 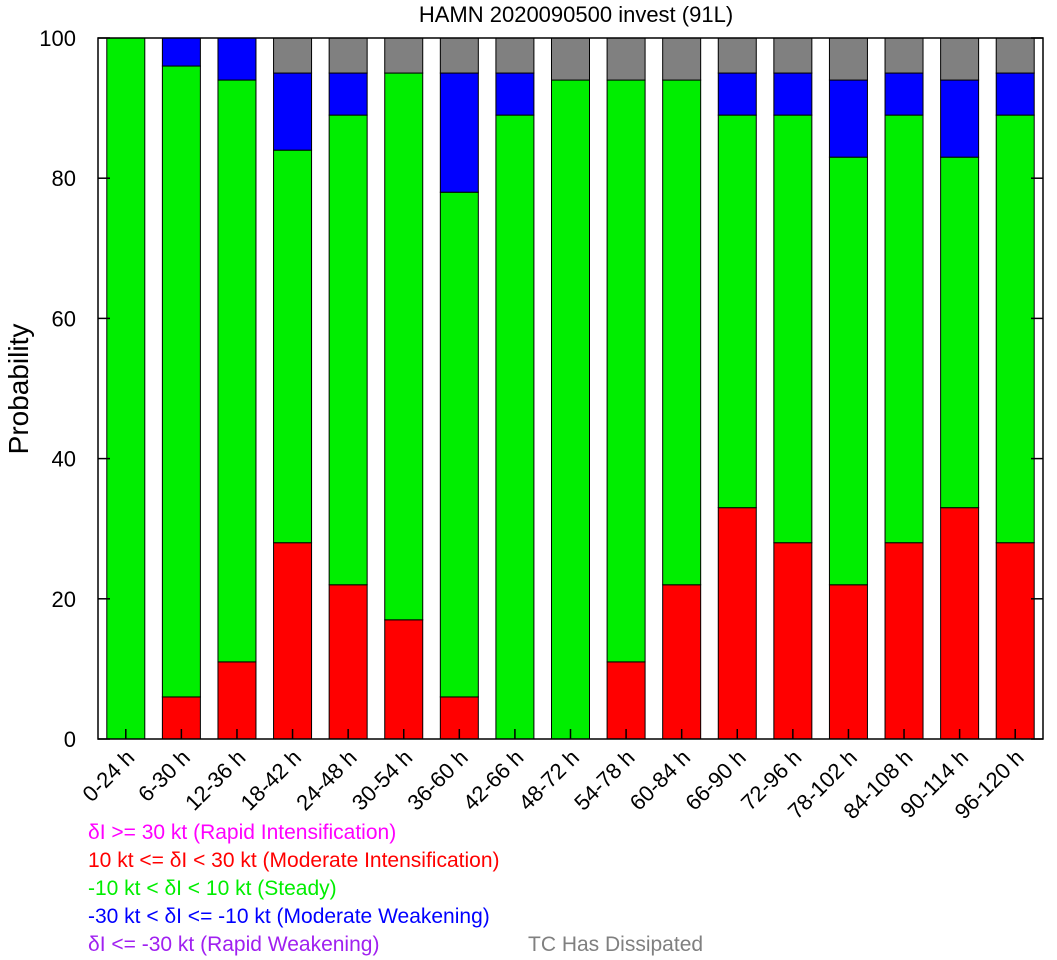 What do you see at coordinates (437, 780) in the screenshot?
I see `x-tick-label-6: 36-60 h` at bounding box center [437, 780].